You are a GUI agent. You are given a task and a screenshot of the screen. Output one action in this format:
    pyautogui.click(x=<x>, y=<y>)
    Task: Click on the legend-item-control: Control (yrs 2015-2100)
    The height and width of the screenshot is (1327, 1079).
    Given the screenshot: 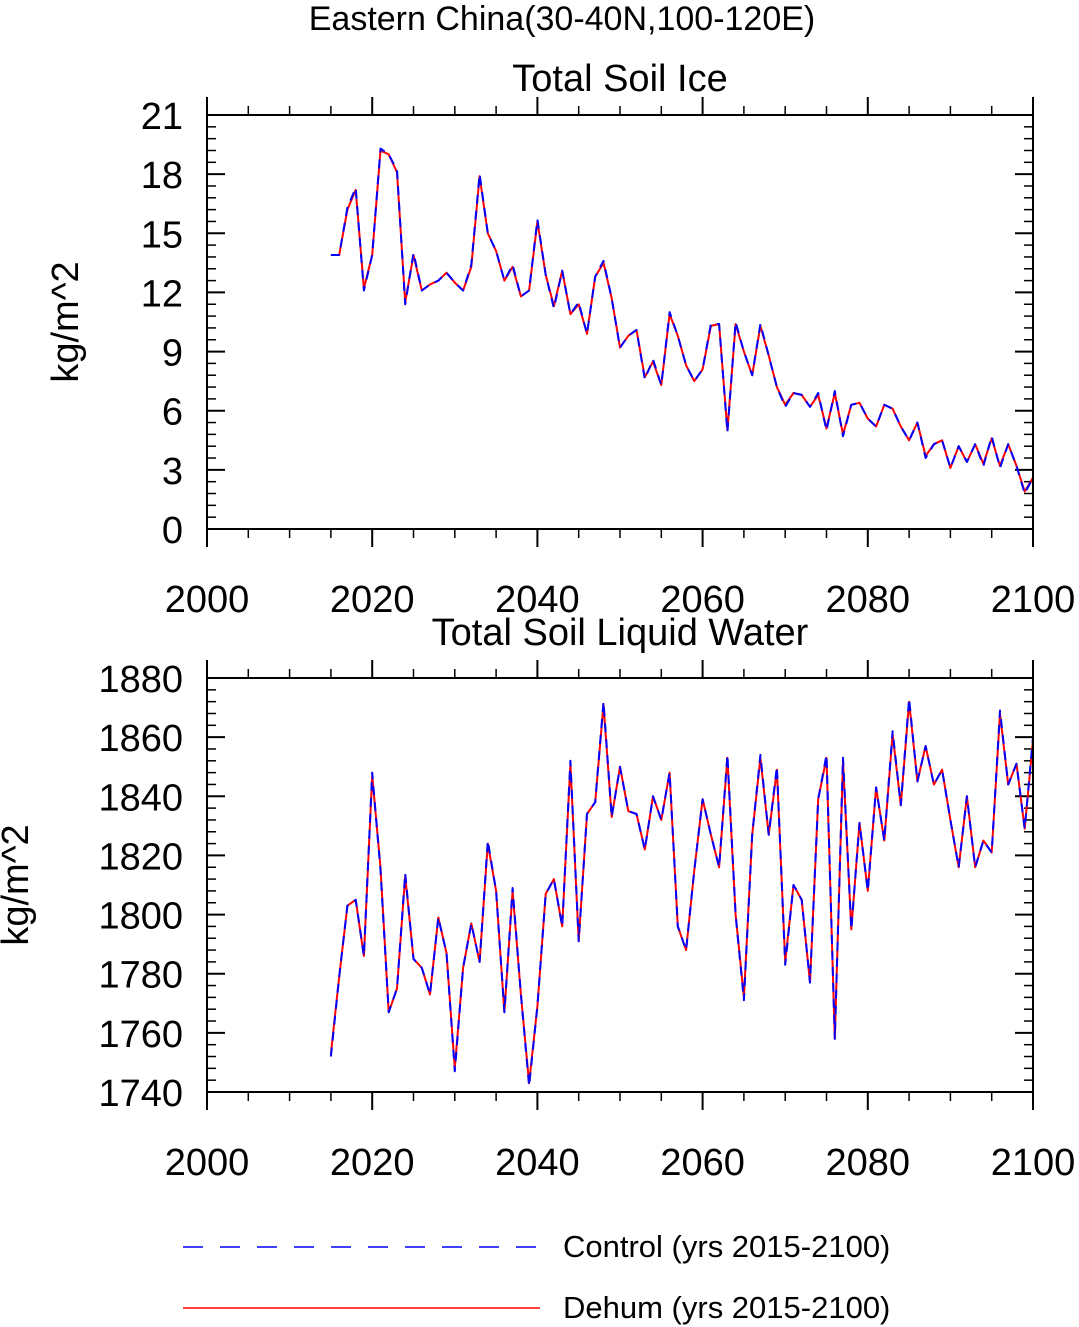 What is the action you would take?
    pyautogui.click(x=536, y=1246)
    